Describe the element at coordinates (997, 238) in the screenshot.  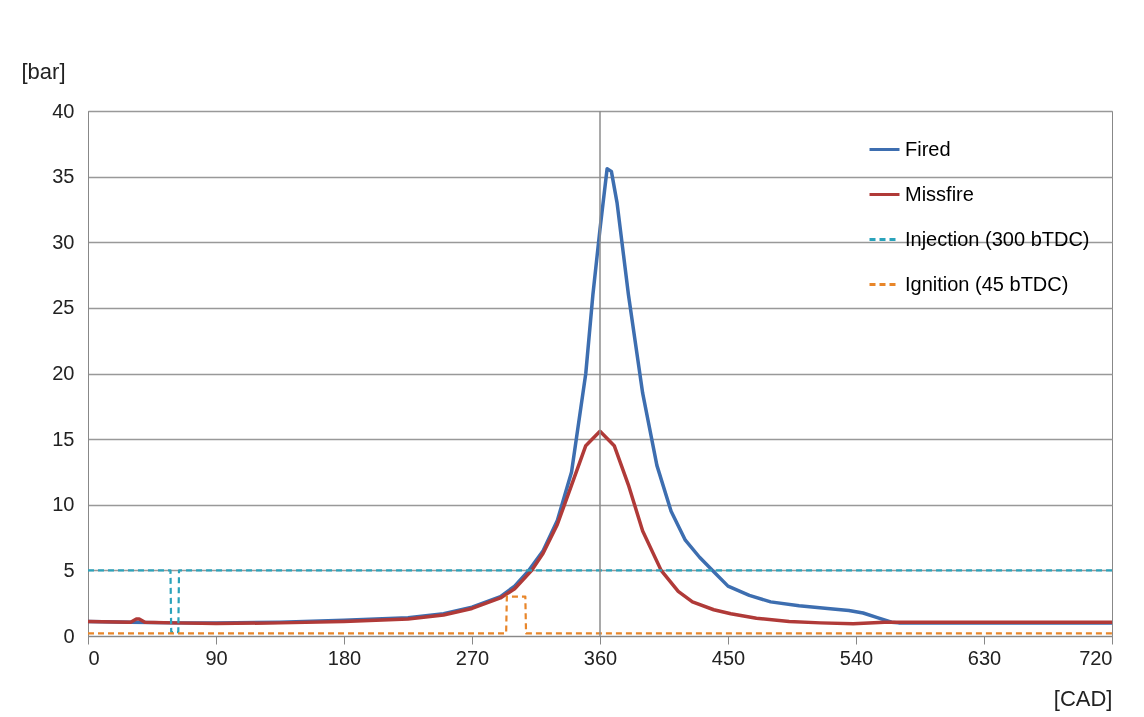
I see `legend-label: Injection (300 bTDC)` at that location.